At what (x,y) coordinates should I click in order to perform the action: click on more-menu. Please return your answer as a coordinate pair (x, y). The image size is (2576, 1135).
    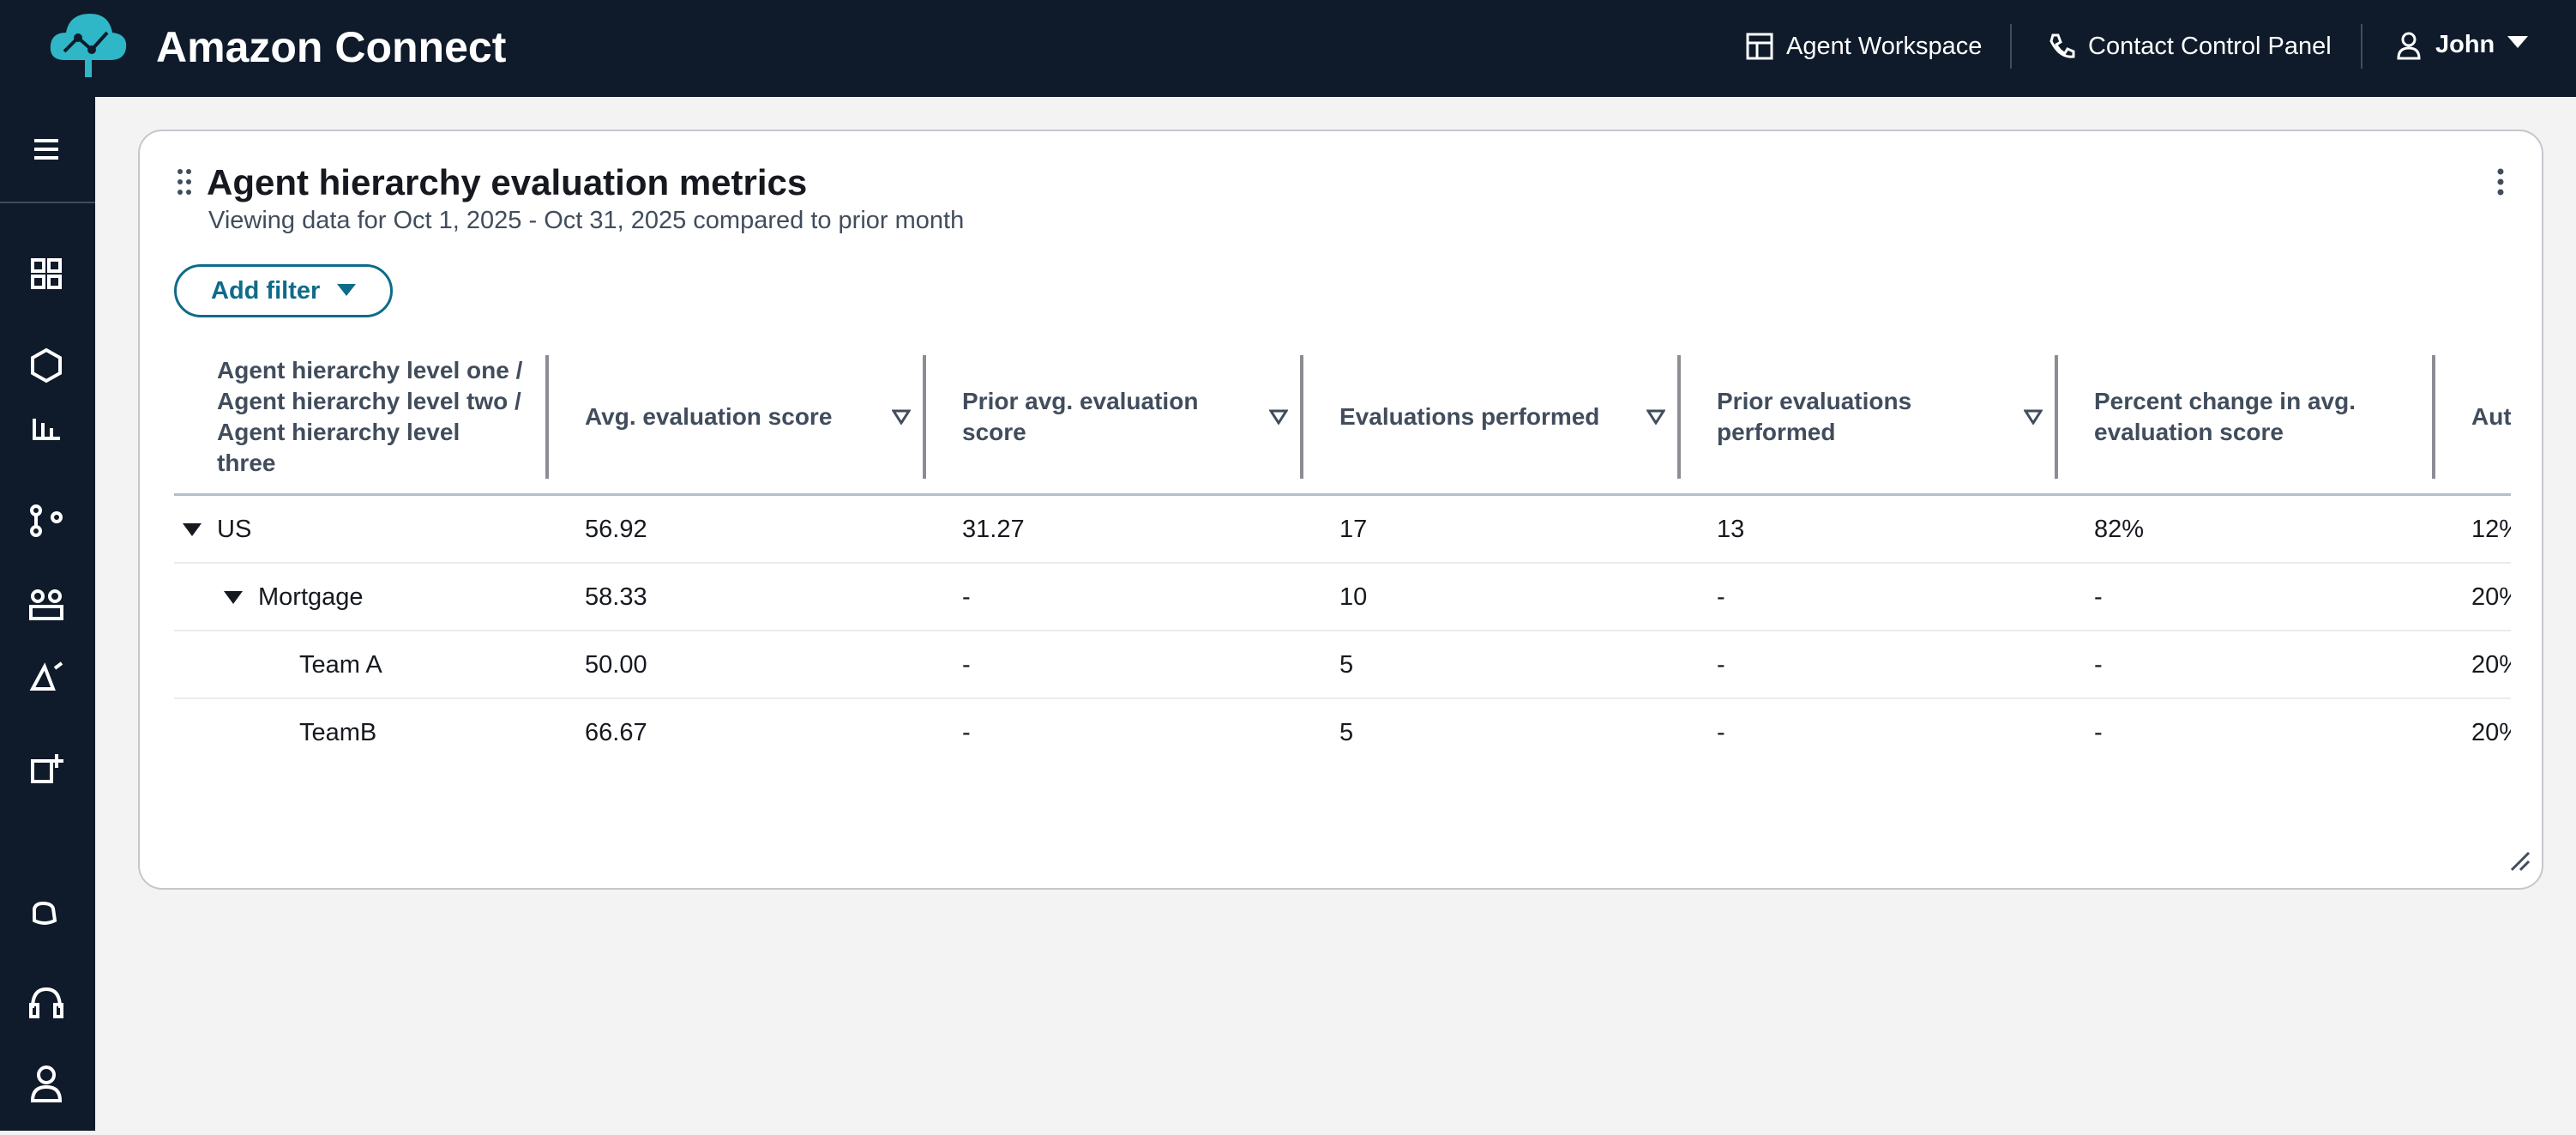
    Looking at the image, I should click on (2500, 182).